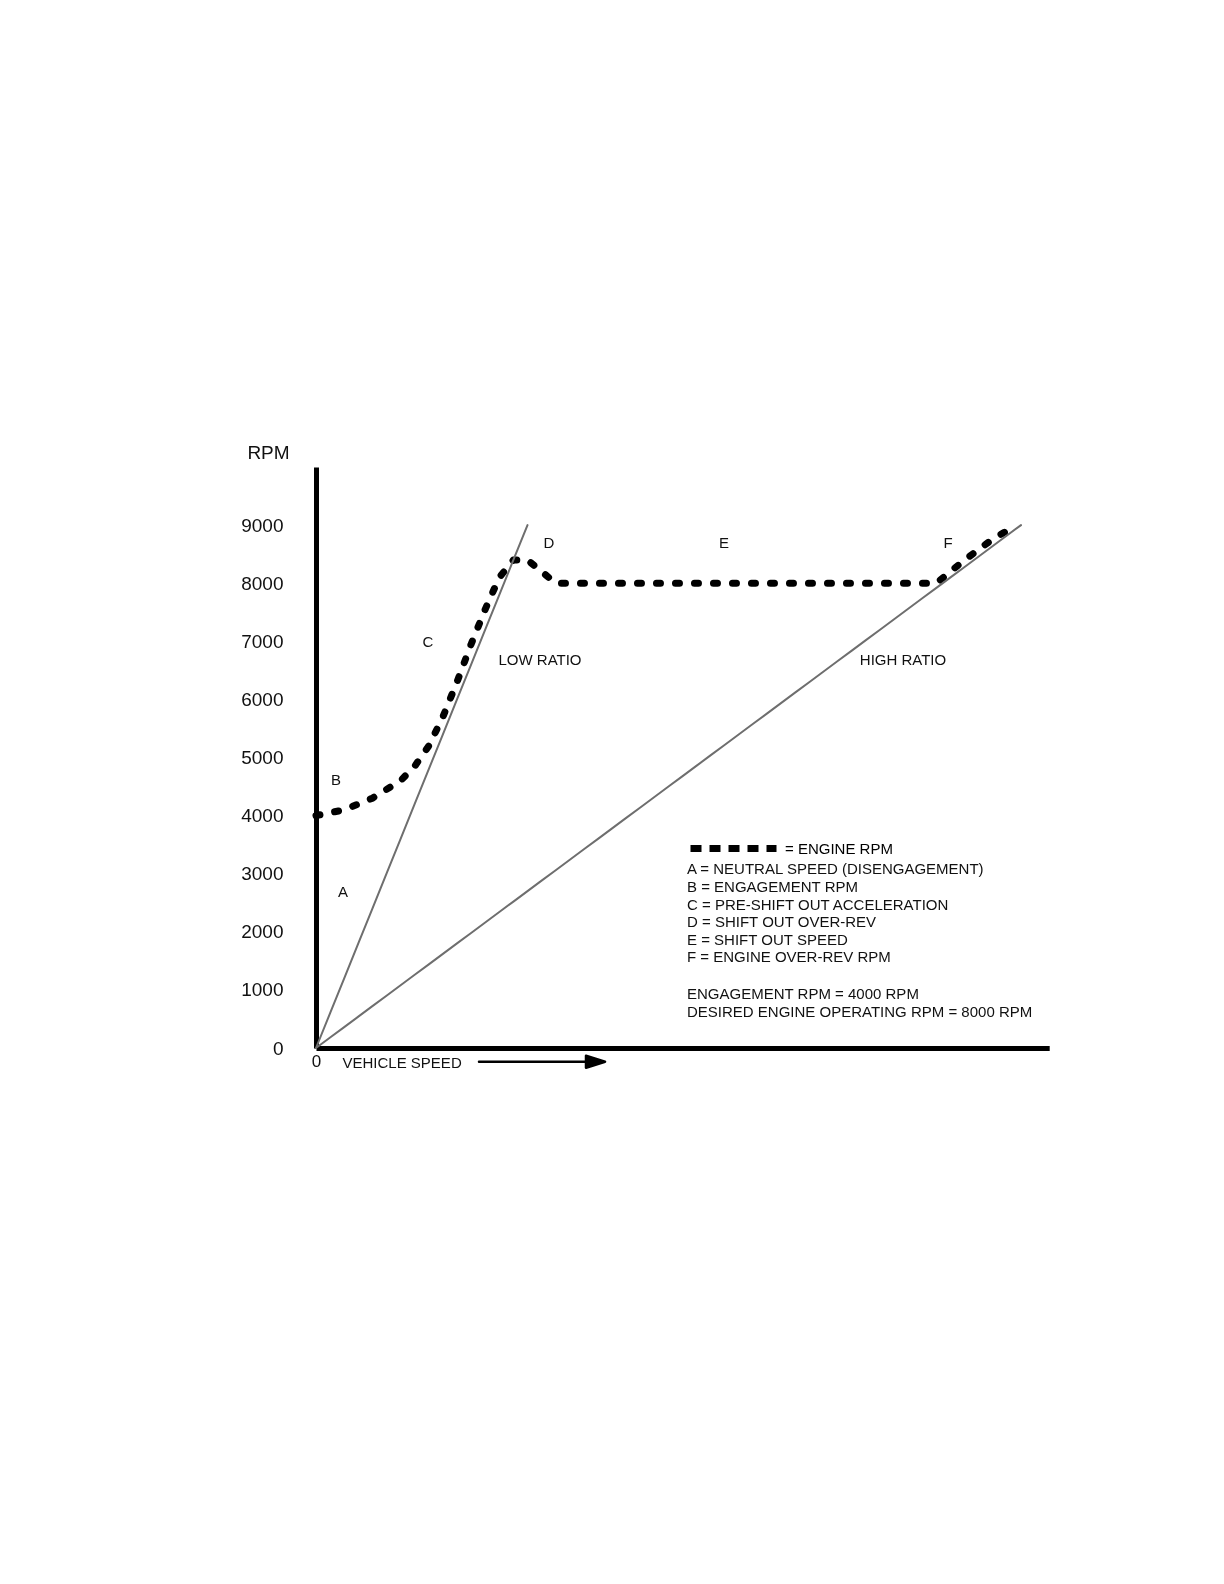 Image resolution: width=1224 pixels, height=1584 pixels. I want to click on y-tick-label: 1000, so click(262, 990).